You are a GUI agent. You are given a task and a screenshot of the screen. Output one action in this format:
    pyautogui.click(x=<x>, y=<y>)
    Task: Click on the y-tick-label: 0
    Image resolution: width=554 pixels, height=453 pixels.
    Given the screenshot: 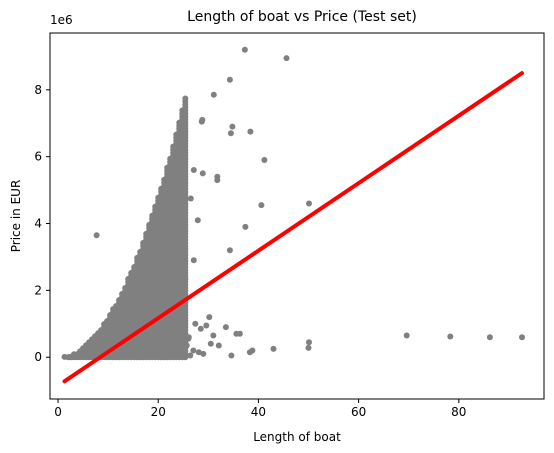 What is the action you would take?
    pyautogui.click(x=38, y=357)
    